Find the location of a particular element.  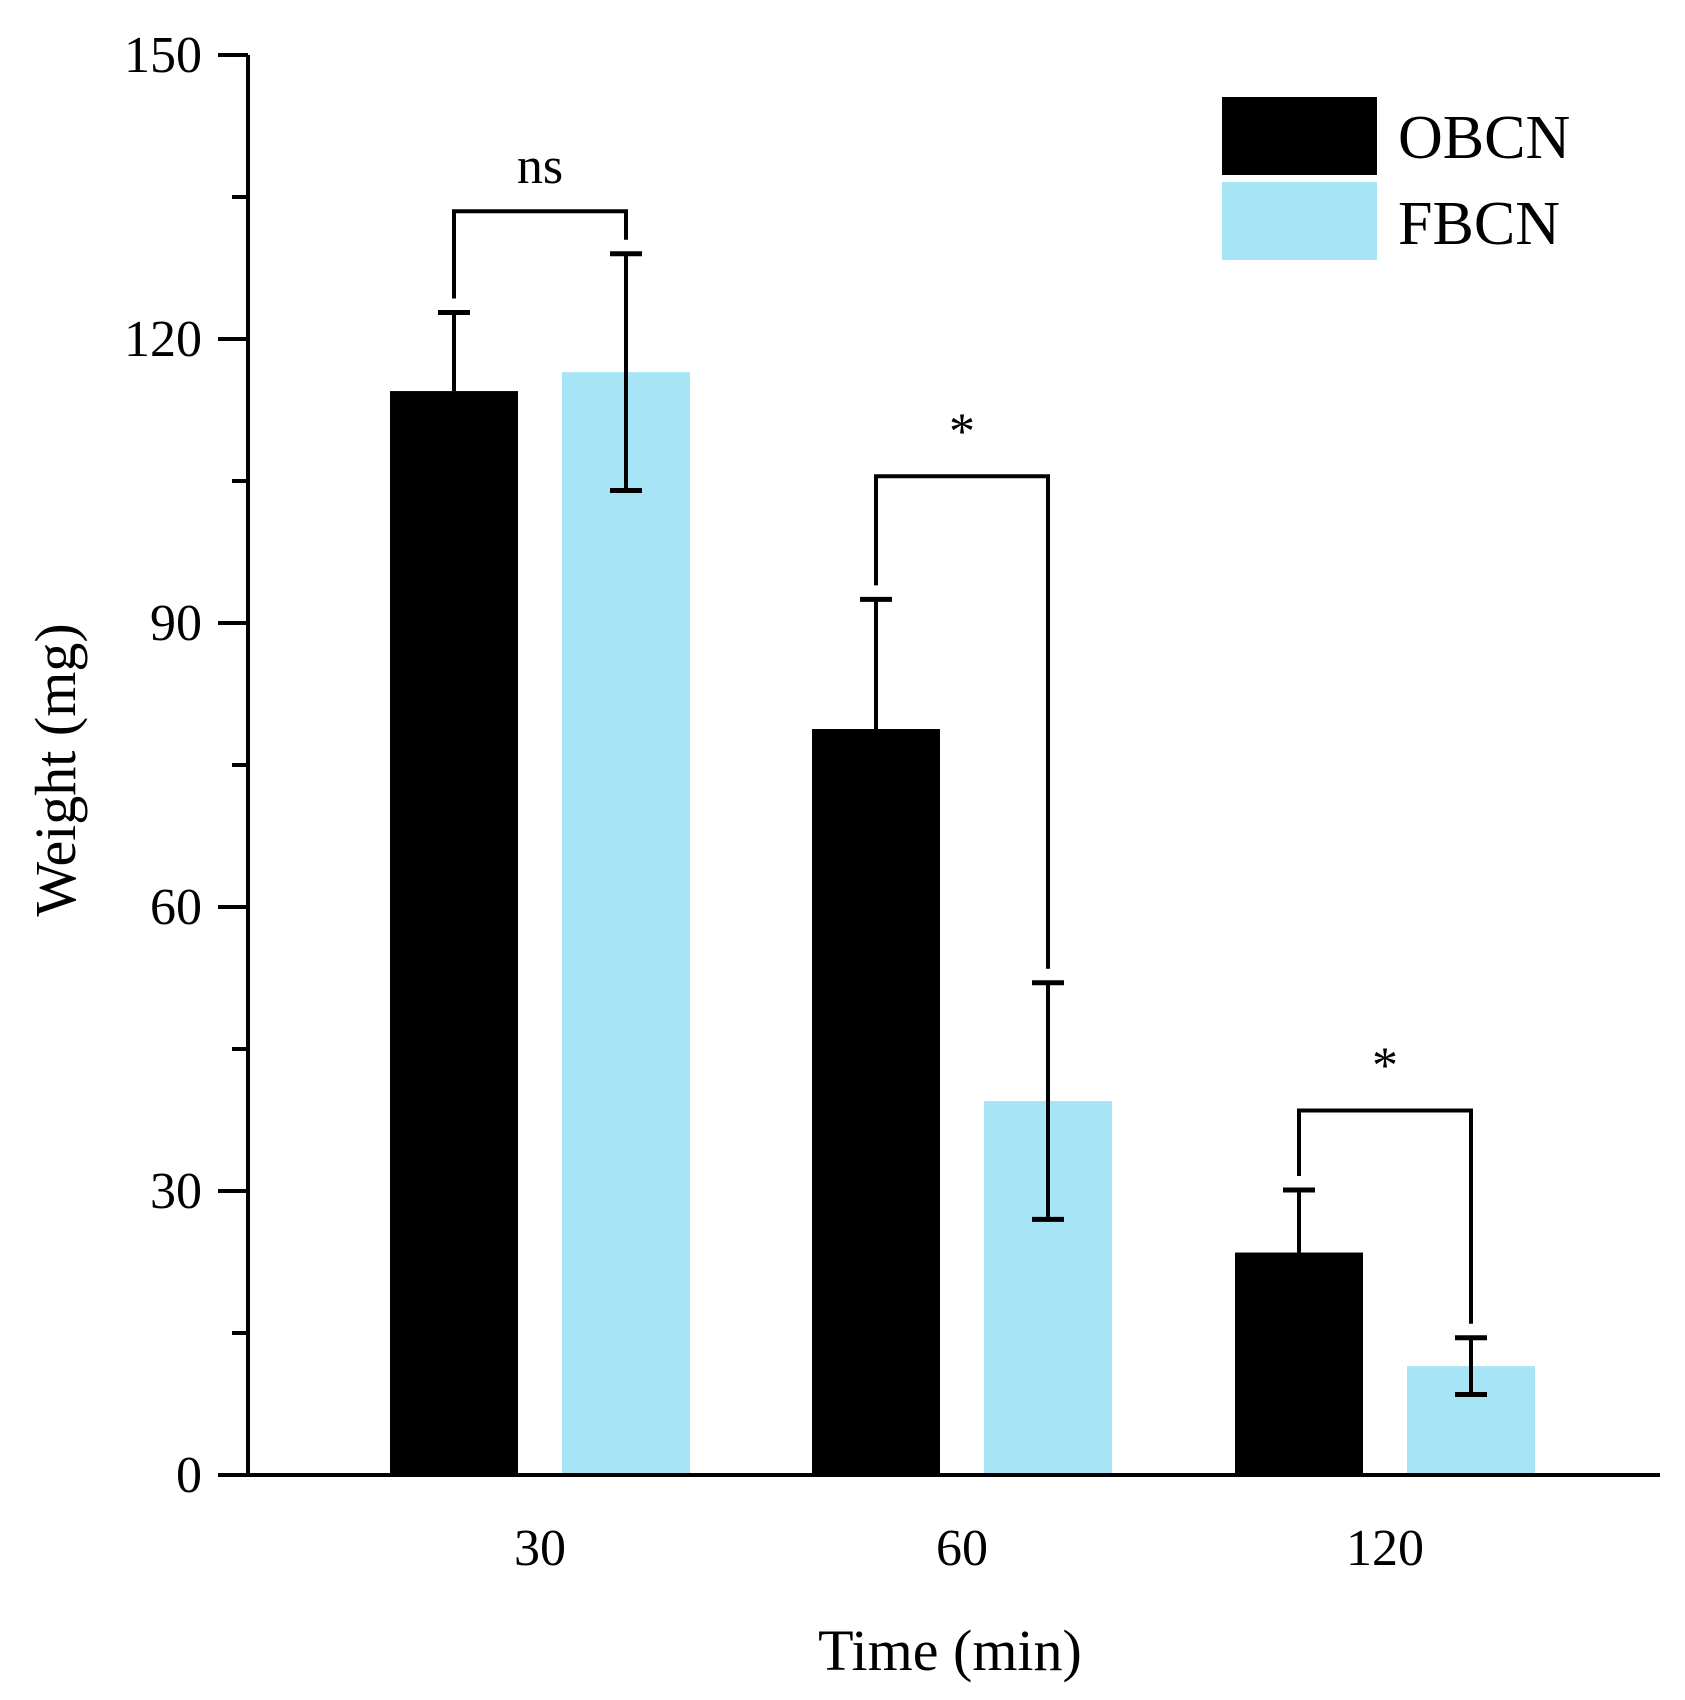

significance-bracket-30: ns is located at coordinates (540, 218).